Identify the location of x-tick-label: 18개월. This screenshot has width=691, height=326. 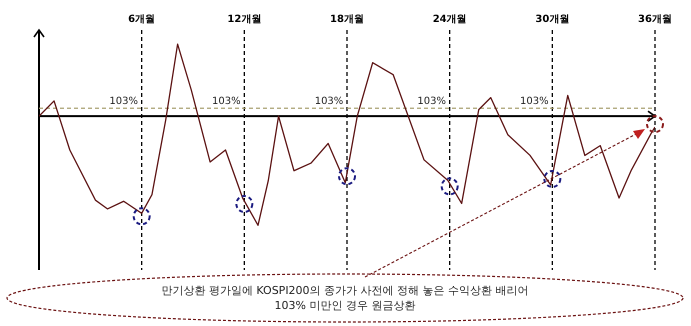
(347, 19).